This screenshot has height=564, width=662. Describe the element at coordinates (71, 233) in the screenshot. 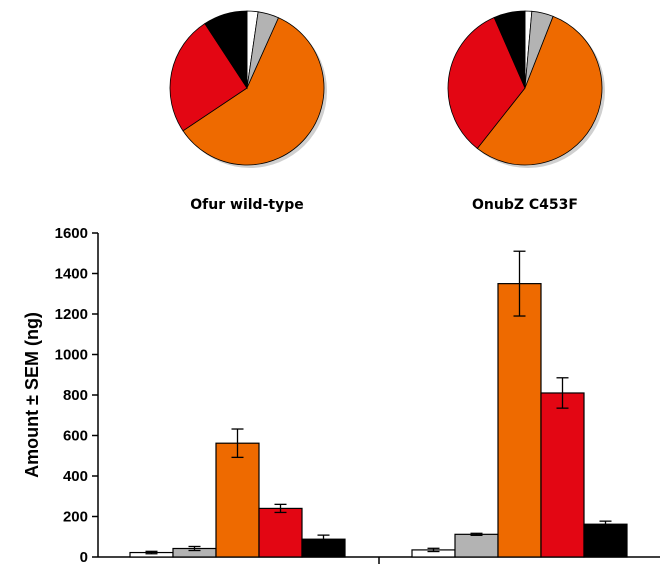

I see `y-tick-label: 1600` at that location.